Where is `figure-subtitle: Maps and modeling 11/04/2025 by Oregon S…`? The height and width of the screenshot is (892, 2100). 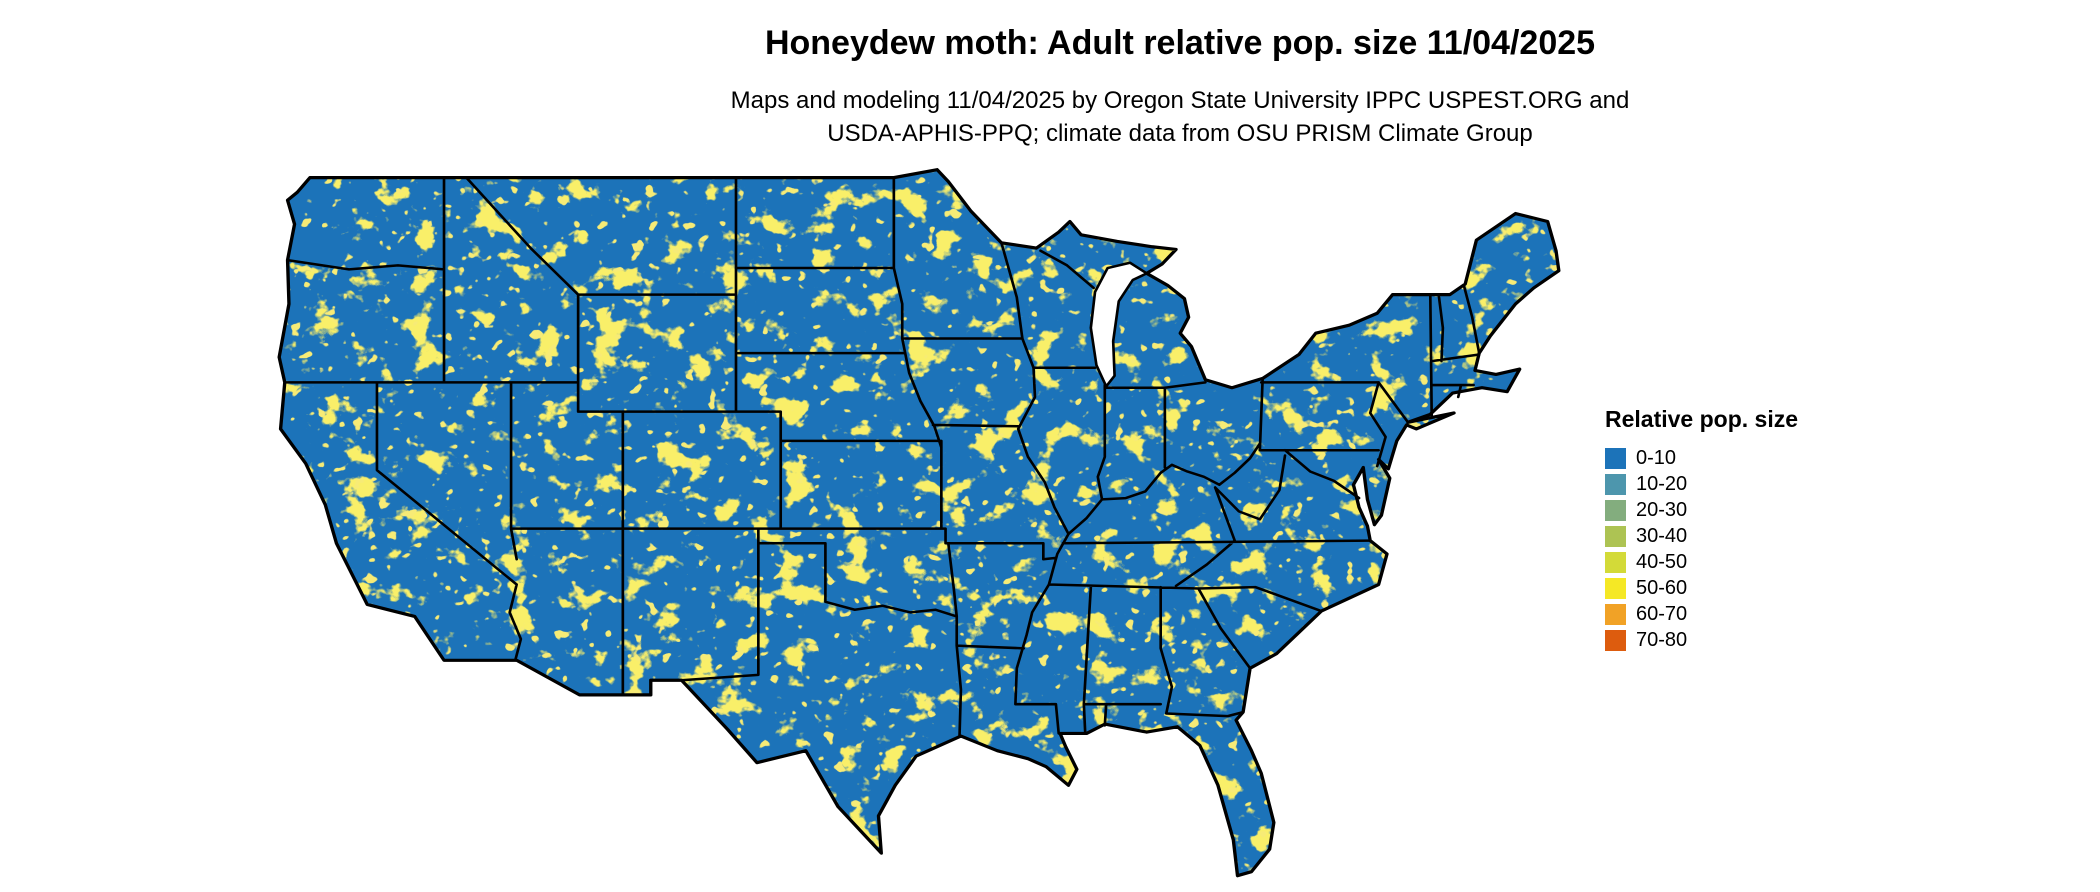 figure-subtitle: Maps and modeling 11/04/2025 by Oregon S… is located at coordinates (1140, 117).